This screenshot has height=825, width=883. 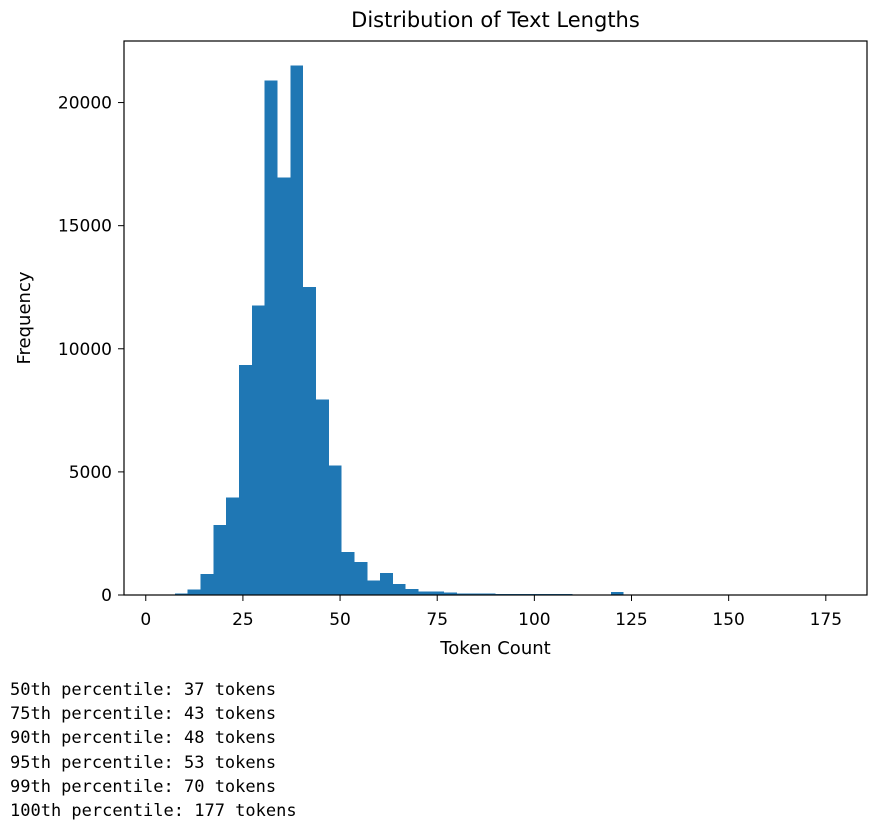 What do you see at coordinates (143, 714) in the screenshot?
I see `output-line: 75th percentile: 43 tokens` at bounding box center [143, 714].